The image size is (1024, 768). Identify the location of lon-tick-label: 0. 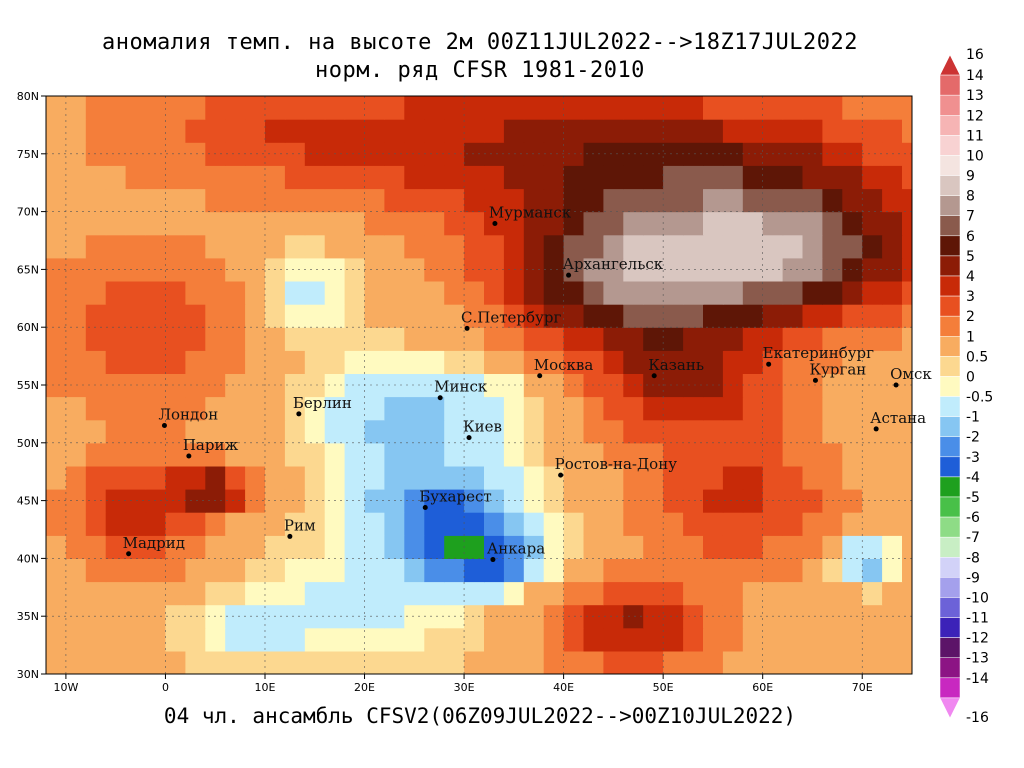
(165, 687).